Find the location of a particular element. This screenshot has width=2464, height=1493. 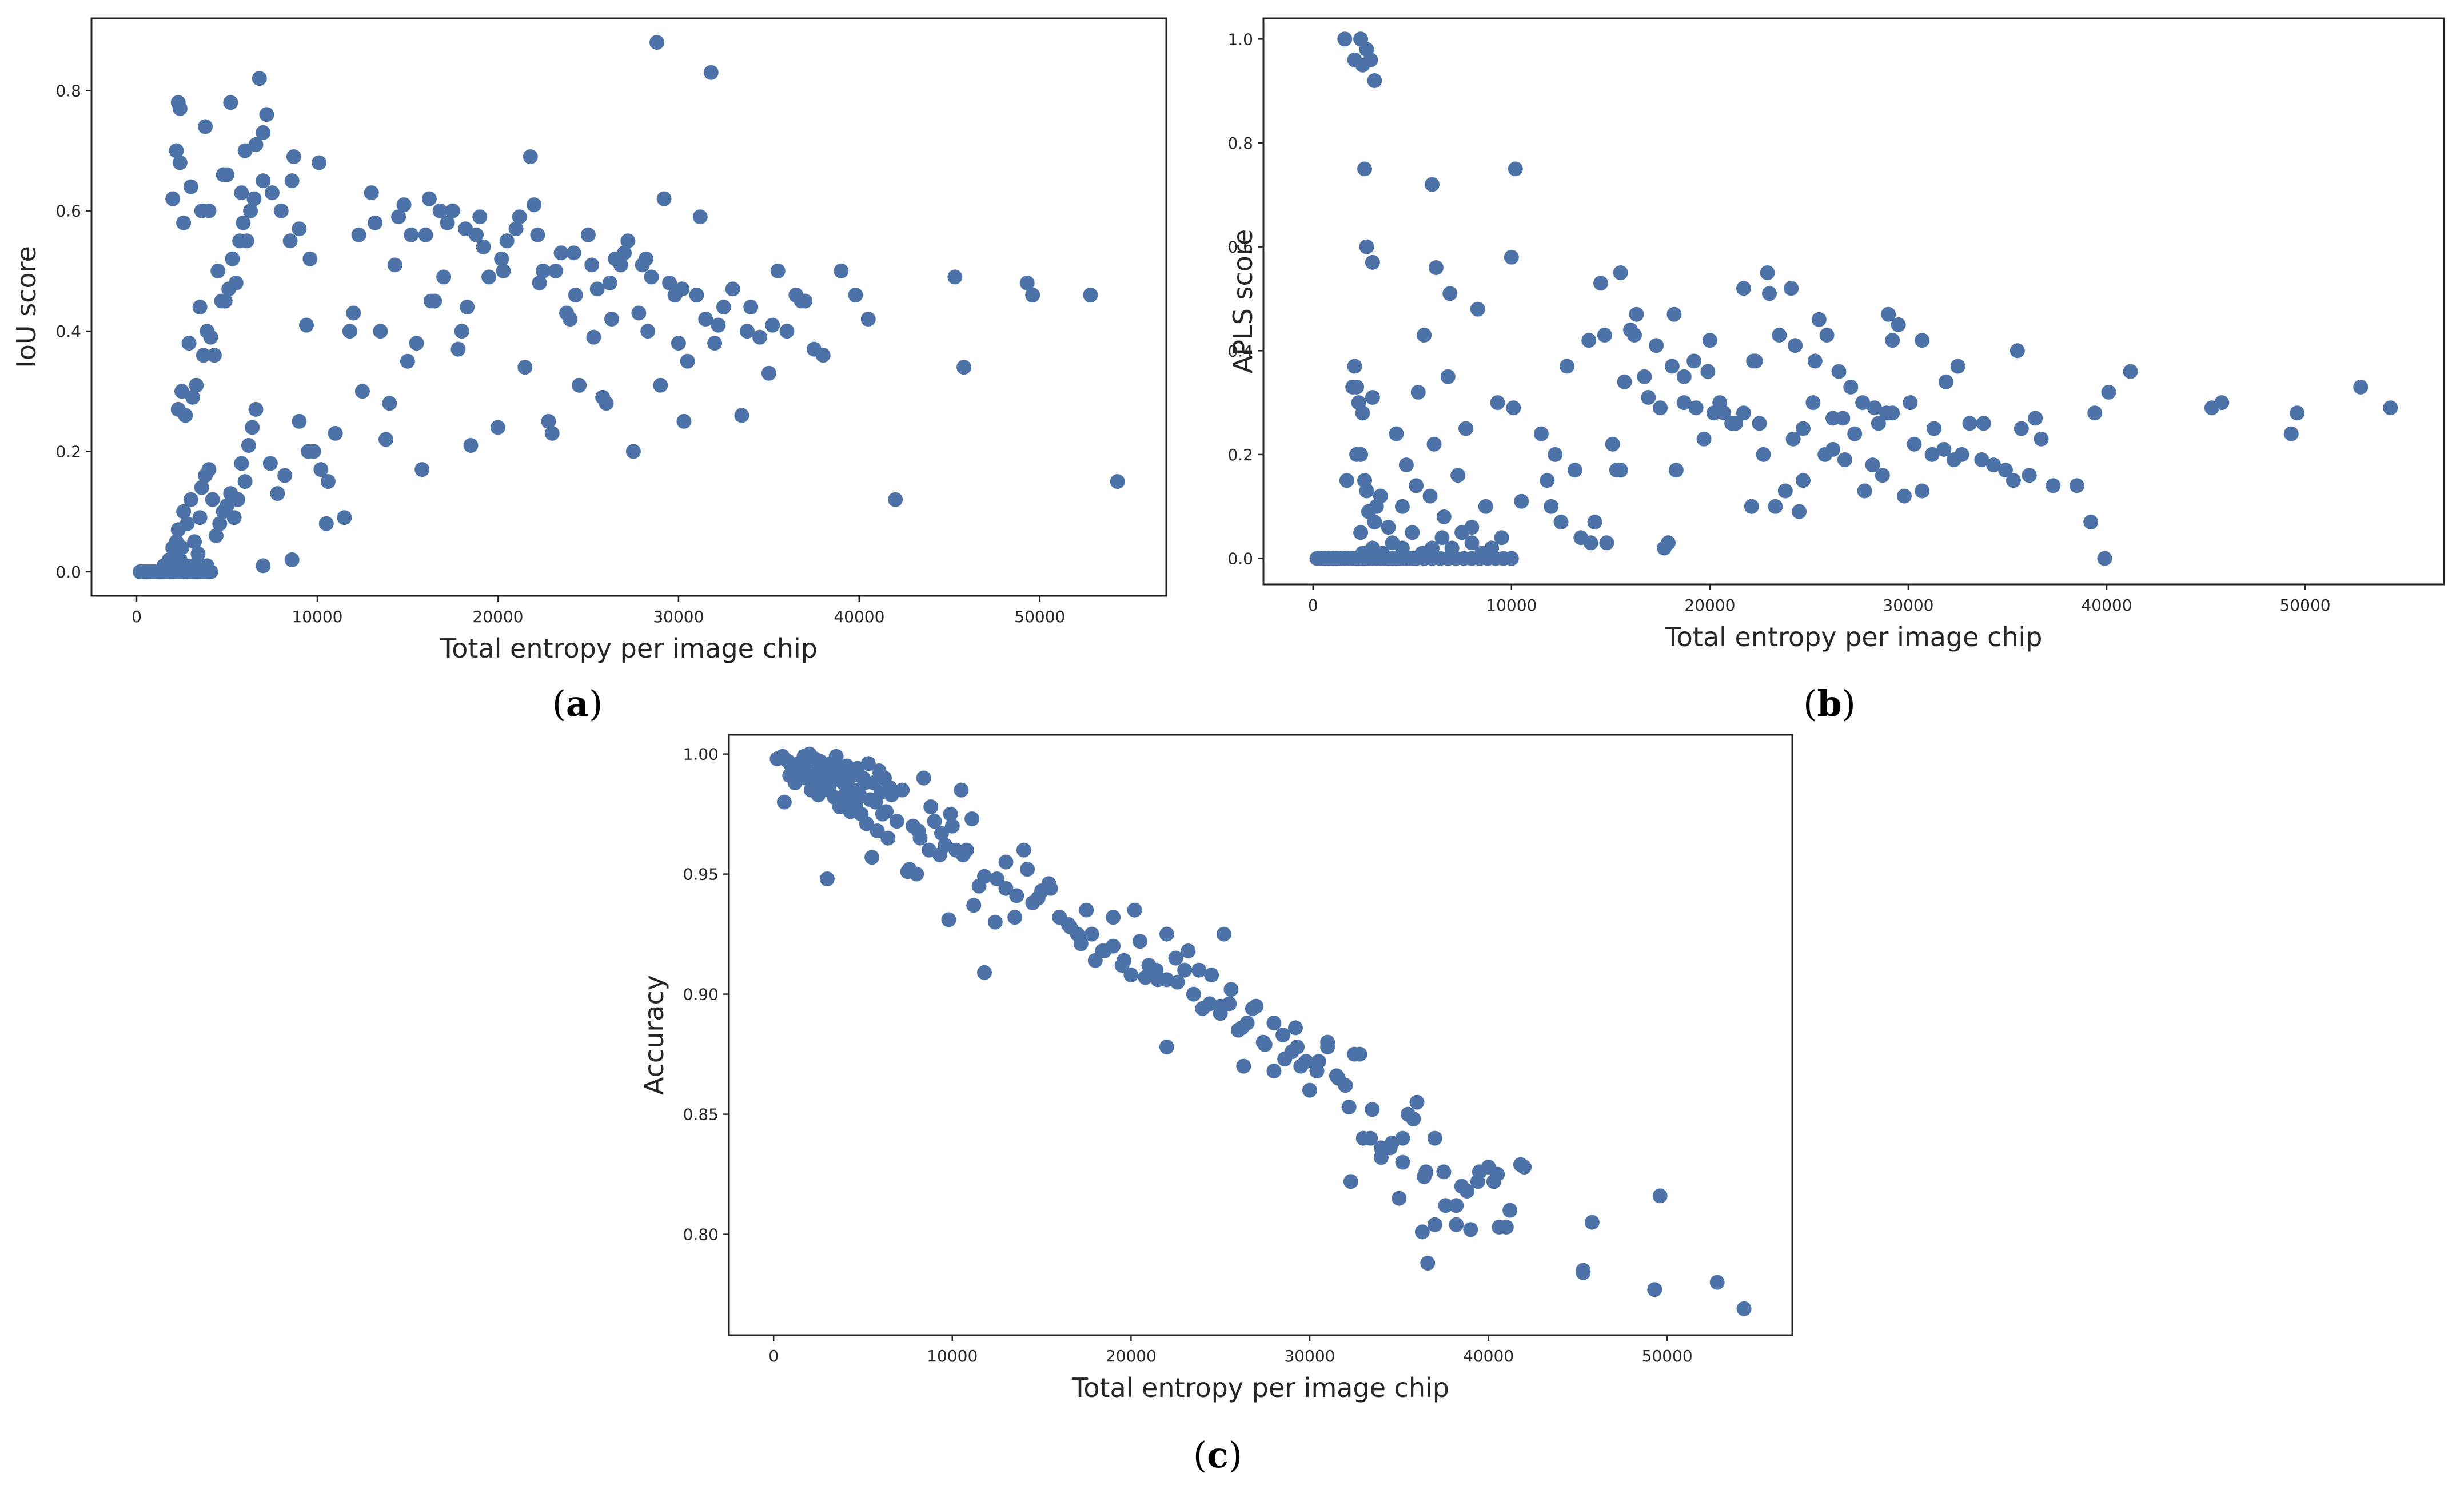

y-tick-label: 0.85 is located at coordinates (701, 1114).